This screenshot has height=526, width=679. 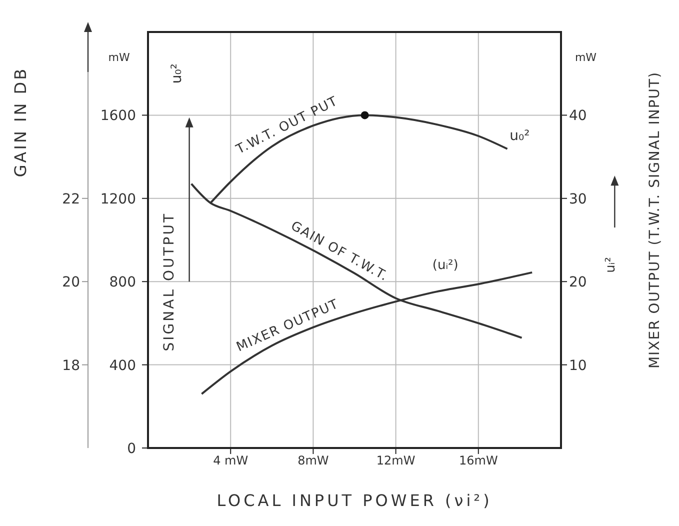 What do you see at coordinates (118, 199) in the screenshot?
I see `y-tick-label: 1200` at bounding box center [118, 199].